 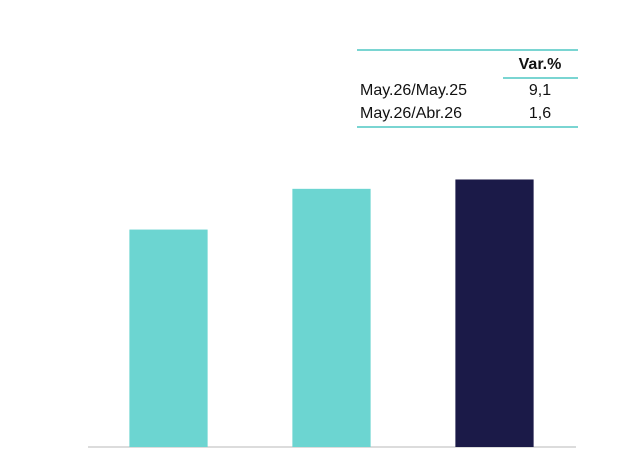 What do you see at coordinates (540, 113) in the screenshot?
I see `table-row-value: 1,6` at bounding box center [540, 113].